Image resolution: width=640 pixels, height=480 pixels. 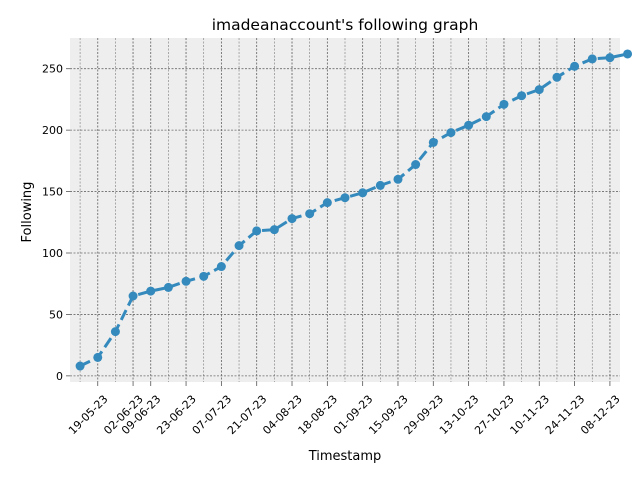 I want to click on y-tick-label: 250, so click(x=52, y=69).